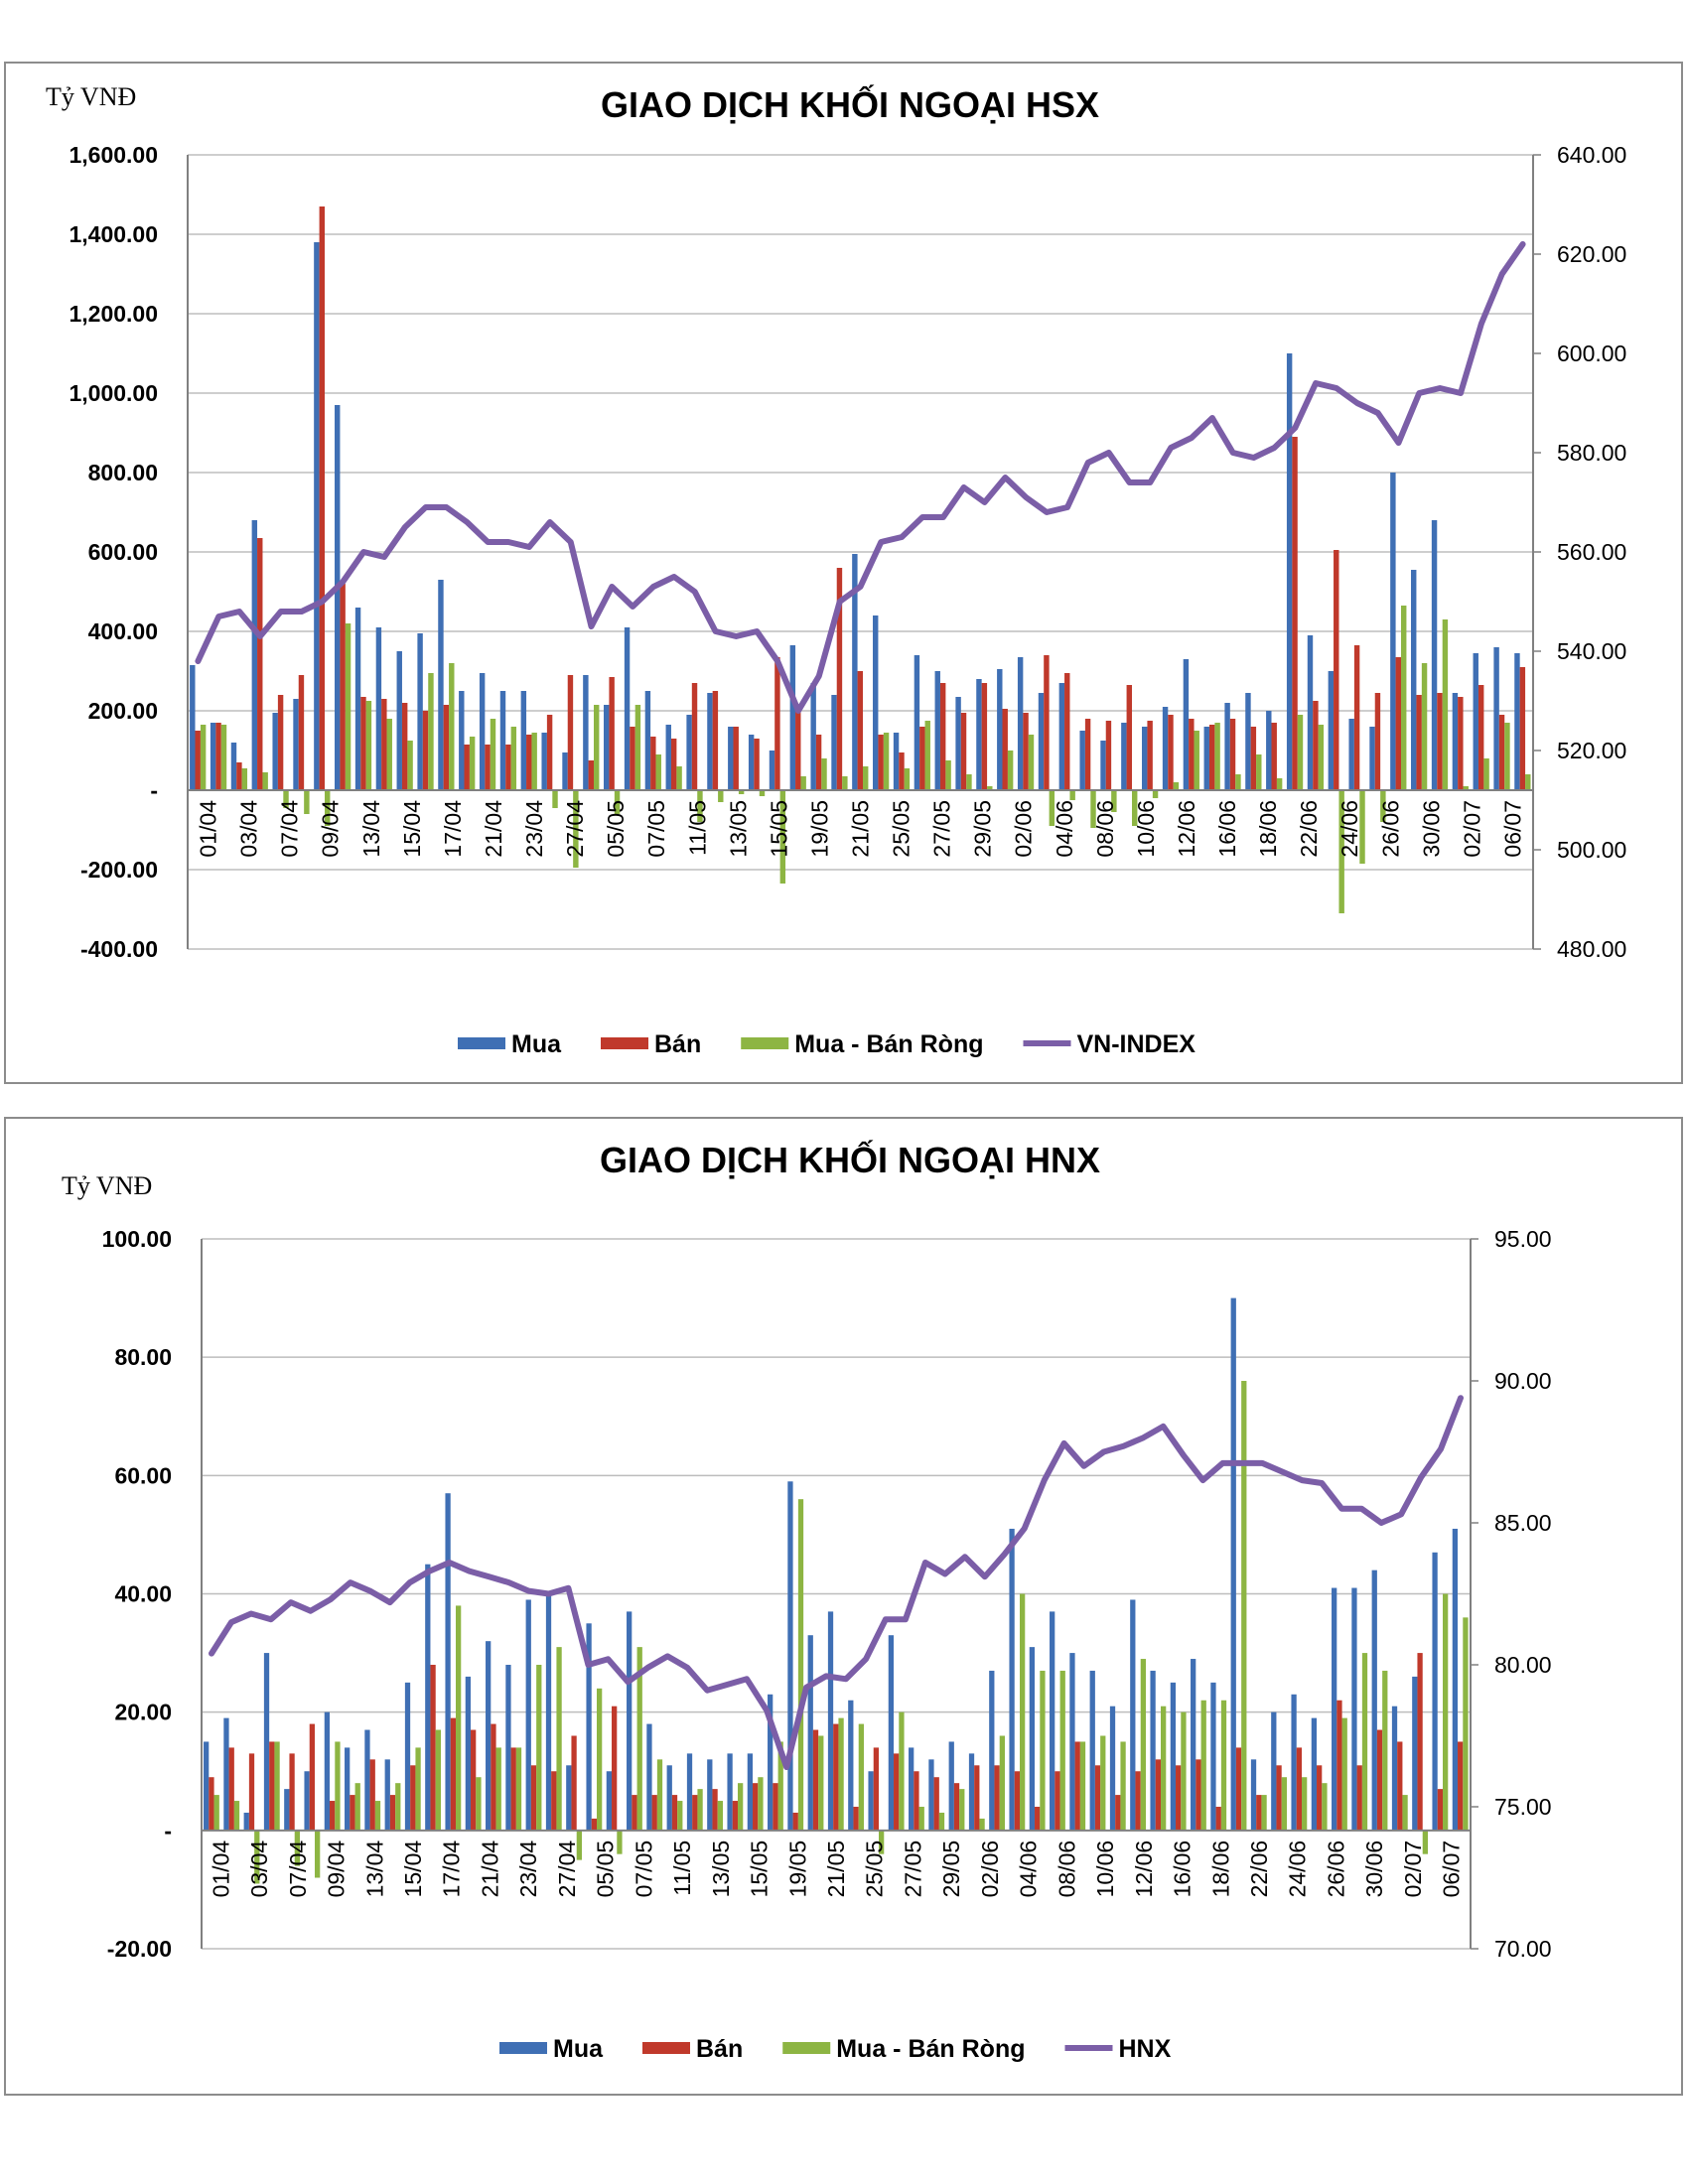 Image resolution: width=1688 pixels, height=2184 pixels. I want to click on y-tick-label: -, so click(154, 790).